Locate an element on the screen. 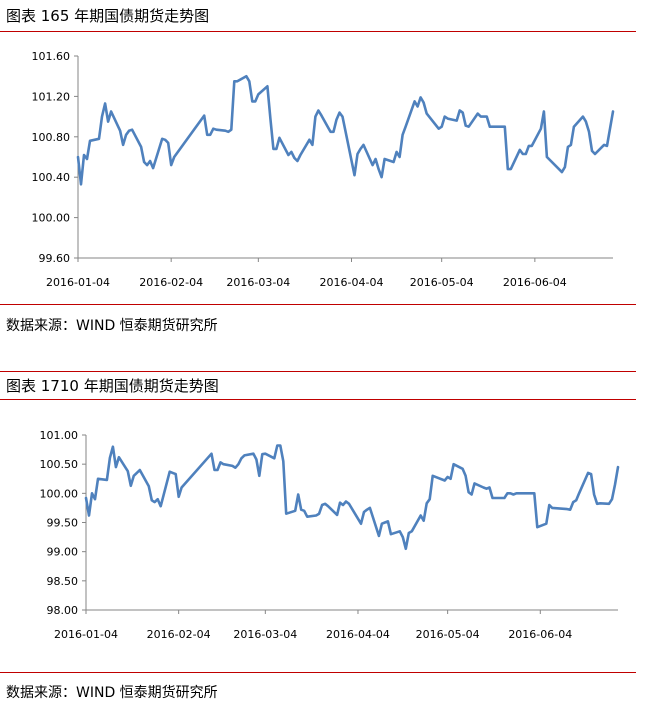 The height and width of the screenshot is (713, 645). chart-1-x-tick-label: 2016-05-04 is located at coordinates (442, 282).